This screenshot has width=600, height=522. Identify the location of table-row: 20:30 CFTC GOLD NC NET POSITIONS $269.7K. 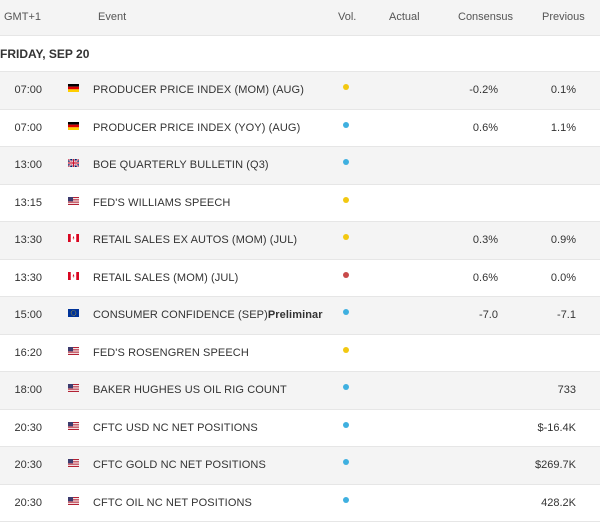
(300, 466).